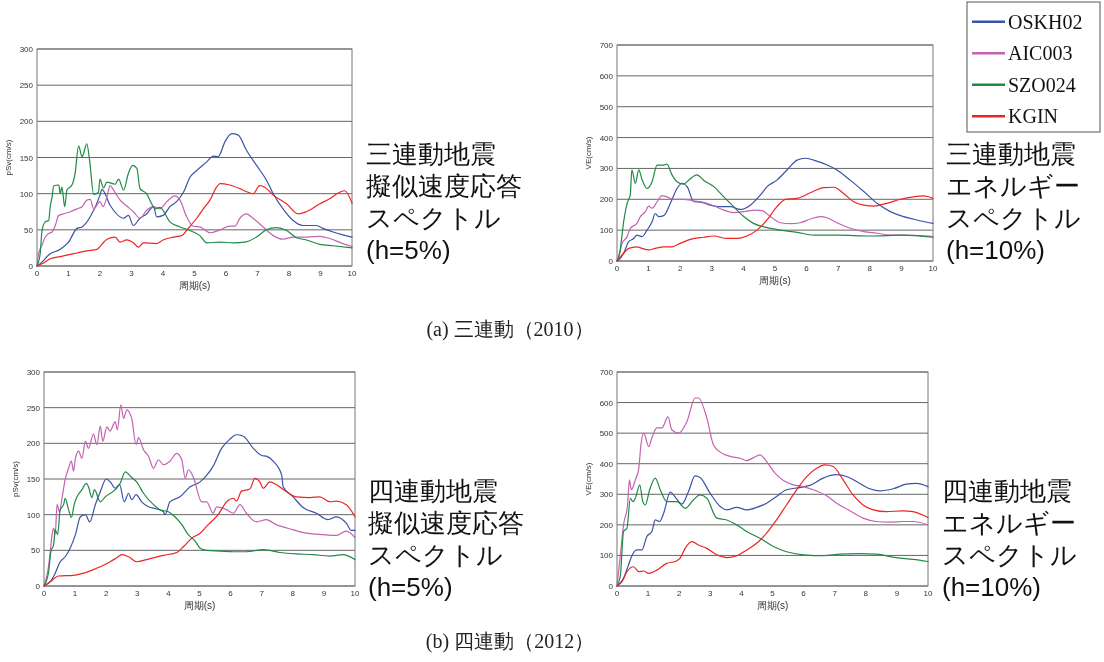 The width and height of the screenshot is (1104, 662). I want to click on text: (a) 三連動（2010）, so click(510, 329).